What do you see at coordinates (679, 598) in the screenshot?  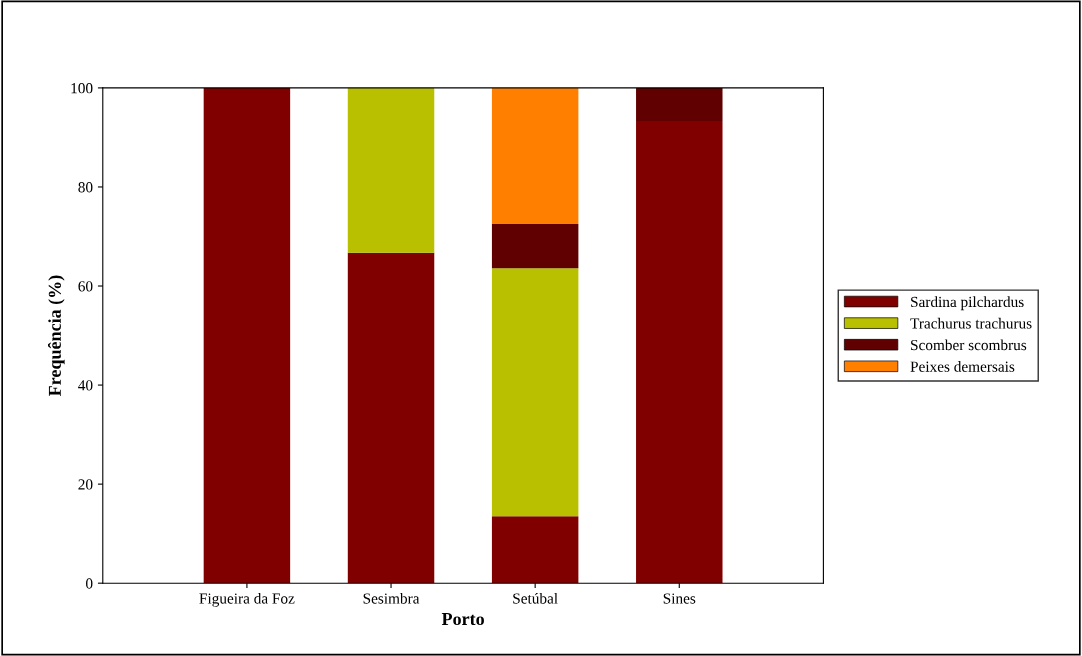 I see `x-tick-label: Sines` at bounding box center [679, 598].